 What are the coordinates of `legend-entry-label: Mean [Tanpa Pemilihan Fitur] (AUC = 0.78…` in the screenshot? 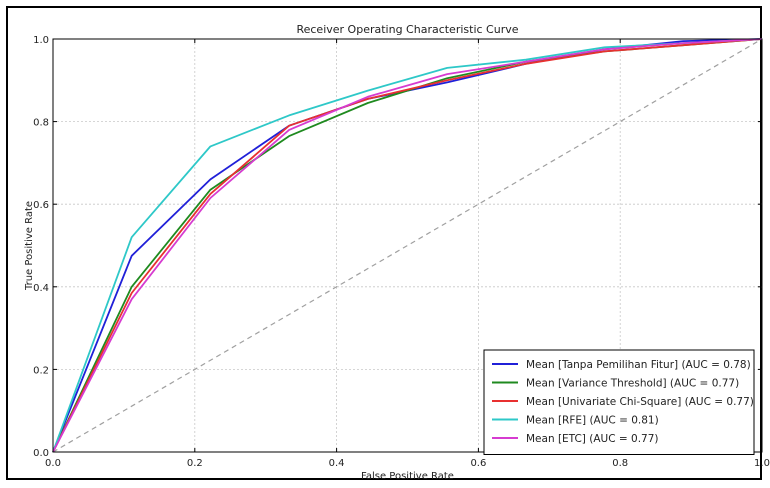 It's located at (638, 365).